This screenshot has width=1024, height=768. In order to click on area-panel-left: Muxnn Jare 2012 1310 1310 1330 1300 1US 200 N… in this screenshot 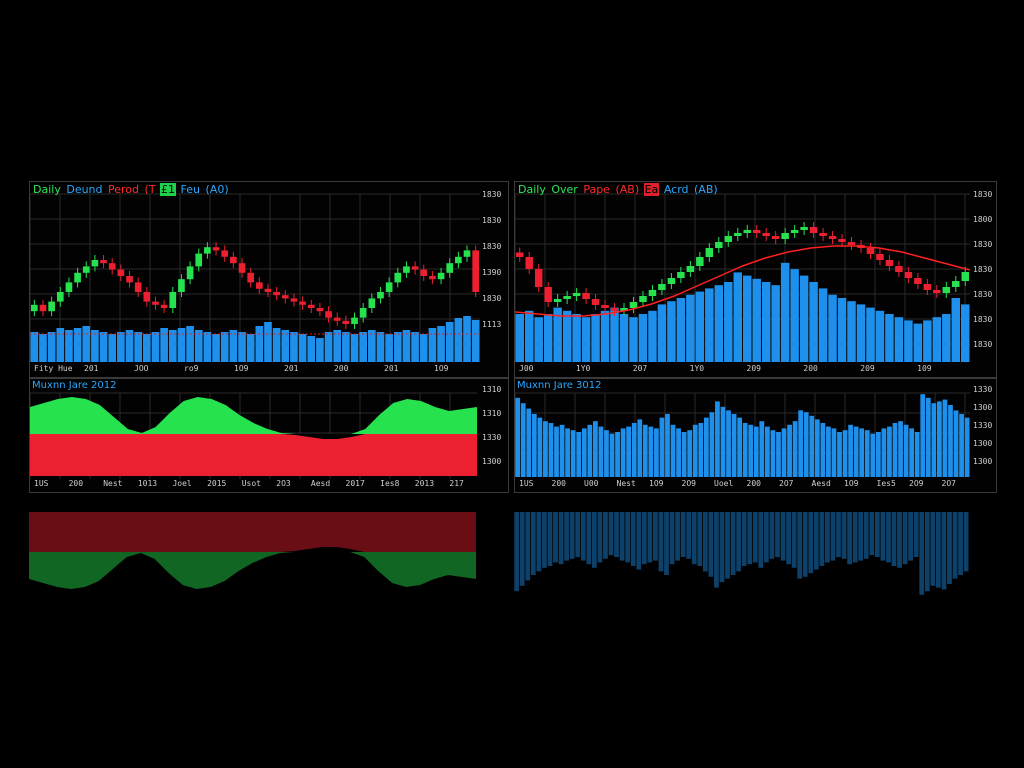, I will do `click(269, 435)`.